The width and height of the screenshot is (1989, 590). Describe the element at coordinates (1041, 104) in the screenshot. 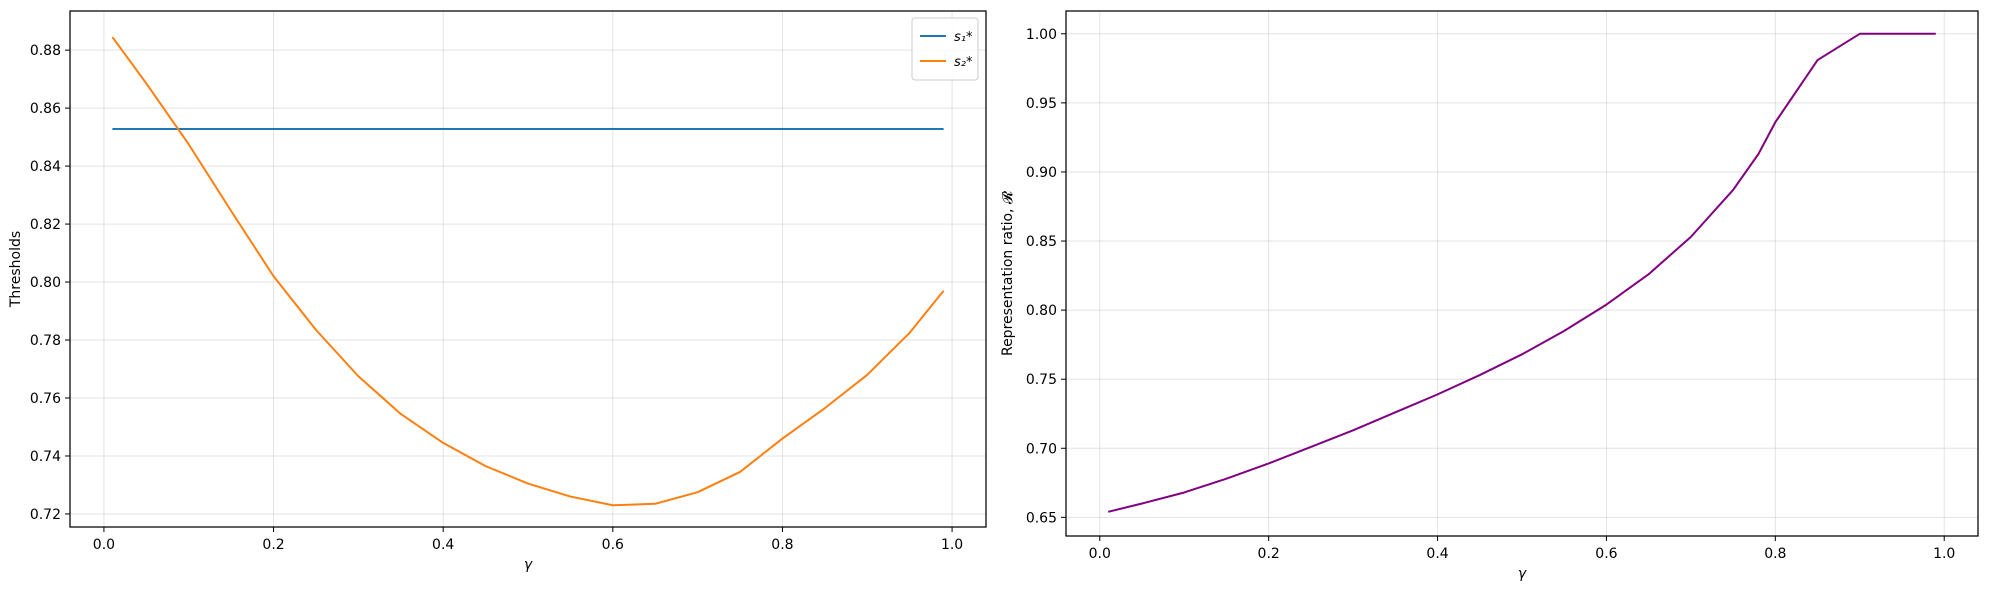

I see `y-tick-label: 0.95` at that location.